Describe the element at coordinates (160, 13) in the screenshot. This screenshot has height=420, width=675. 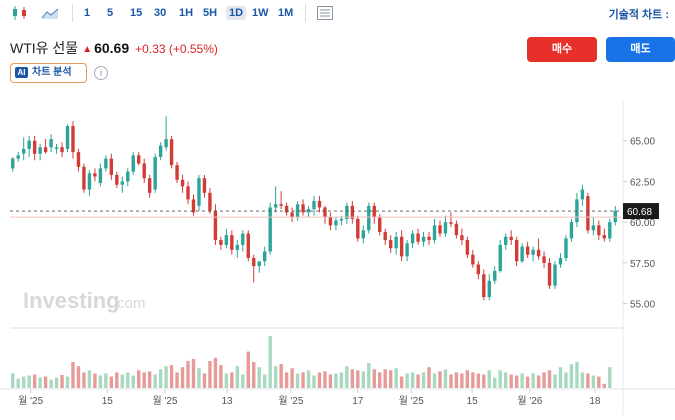
I see `timeframe-30: 30` at that location.